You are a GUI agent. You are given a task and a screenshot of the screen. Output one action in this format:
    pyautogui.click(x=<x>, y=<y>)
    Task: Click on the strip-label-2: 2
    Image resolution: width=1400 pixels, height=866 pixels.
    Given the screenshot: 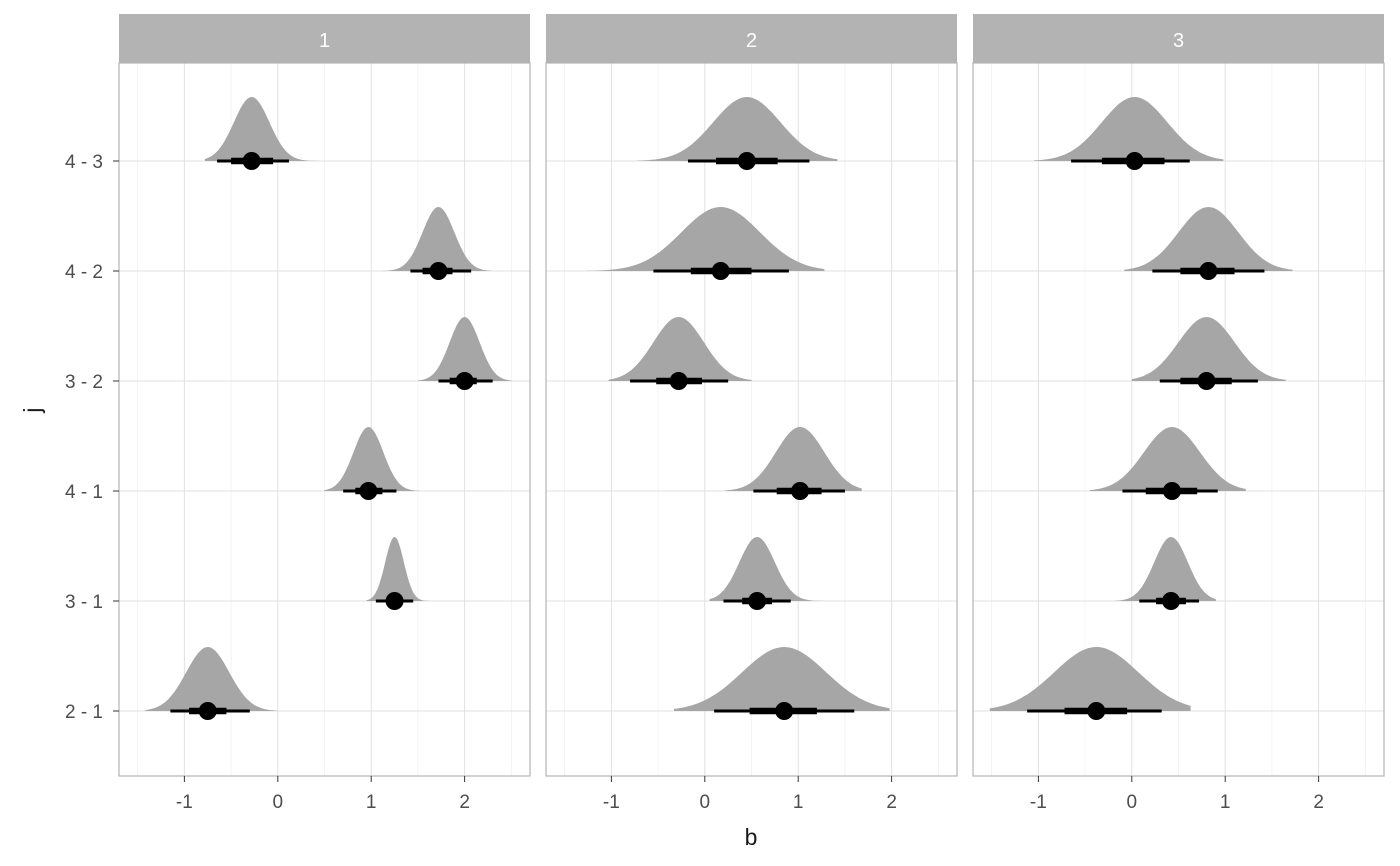 What is the action you would take?
    pyautogui.click(x=751, y=41)
    